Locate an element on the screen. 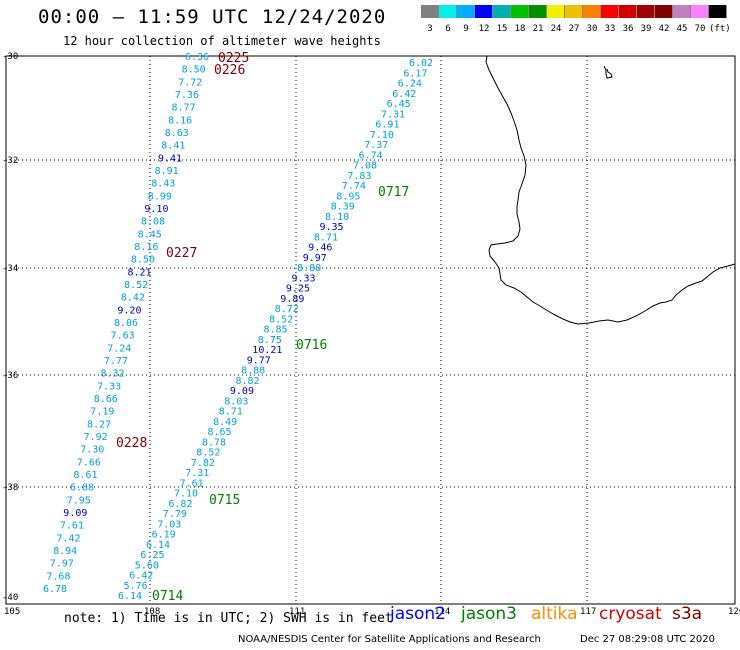  right-track-value: 6.17 is located at coordinates (415, 73).